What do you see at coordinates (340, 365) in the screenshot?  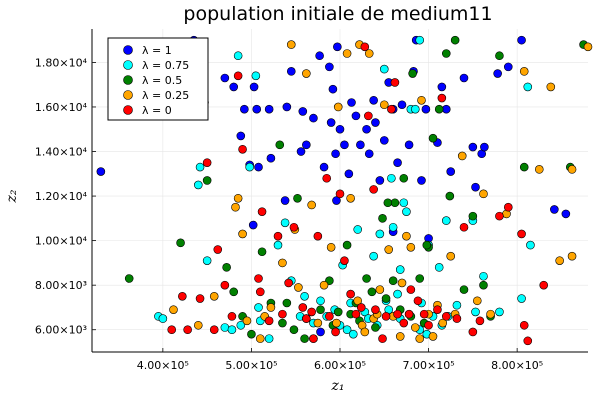 I see `x-tick-label: 6.00×10⁵` at bounding box center [340, 365].